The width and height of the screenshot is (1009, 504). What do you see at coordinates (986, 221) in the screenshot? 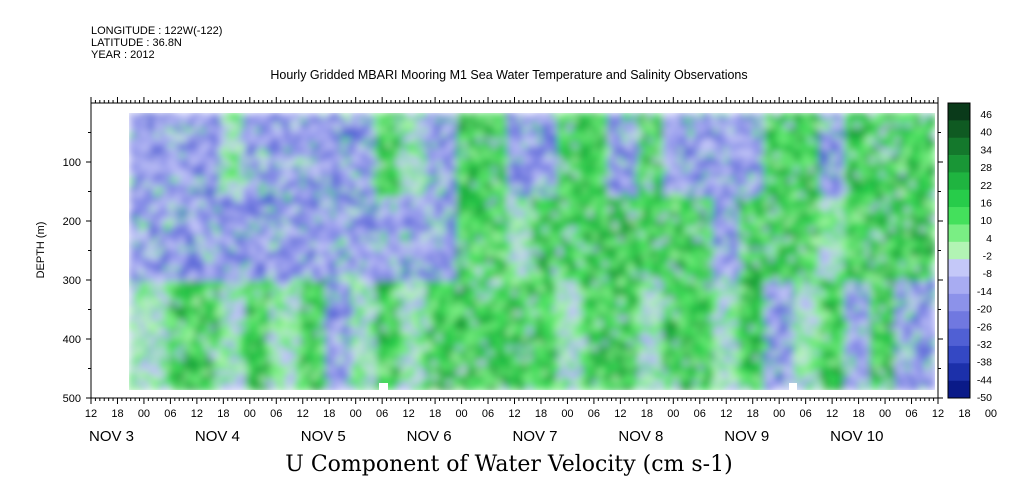
I see `colorbar-label: 10` at bounding box center [986, 221].